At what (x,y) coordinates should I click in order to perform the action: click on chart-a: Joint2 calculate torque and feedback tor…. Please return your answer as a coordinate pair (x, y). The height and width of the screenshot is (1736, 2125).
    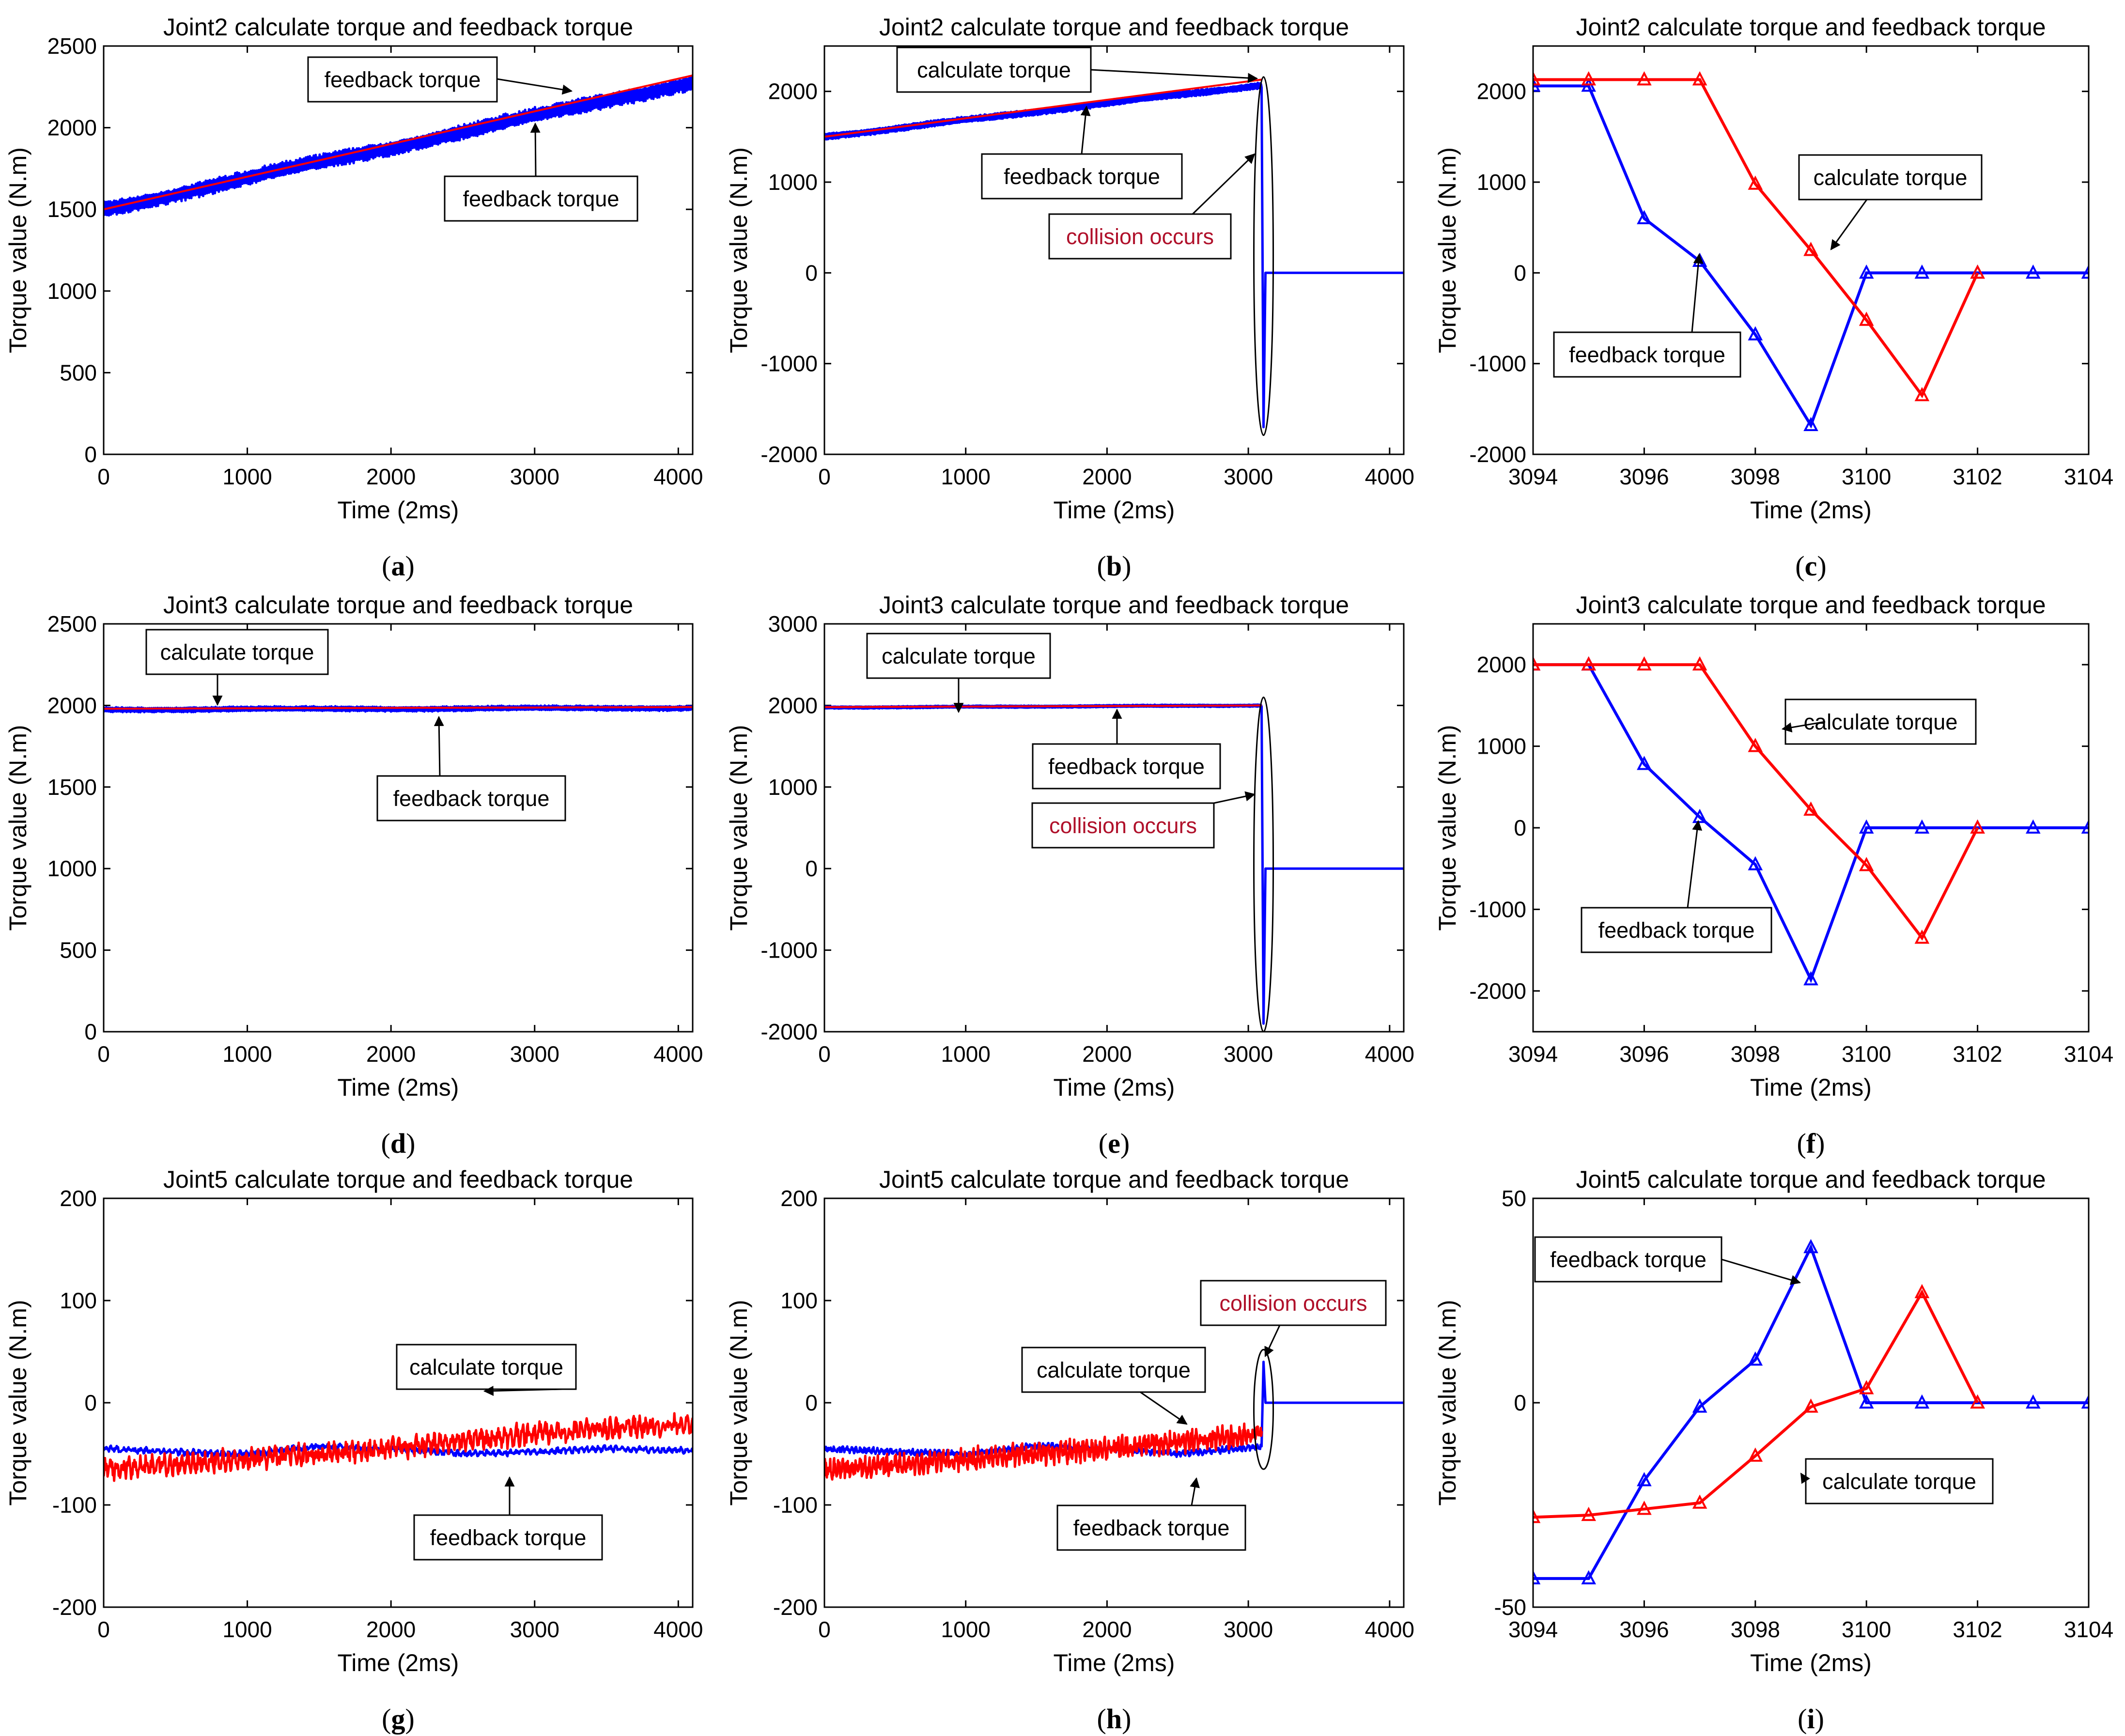
    Looking at the image, I should click on (353, 298).